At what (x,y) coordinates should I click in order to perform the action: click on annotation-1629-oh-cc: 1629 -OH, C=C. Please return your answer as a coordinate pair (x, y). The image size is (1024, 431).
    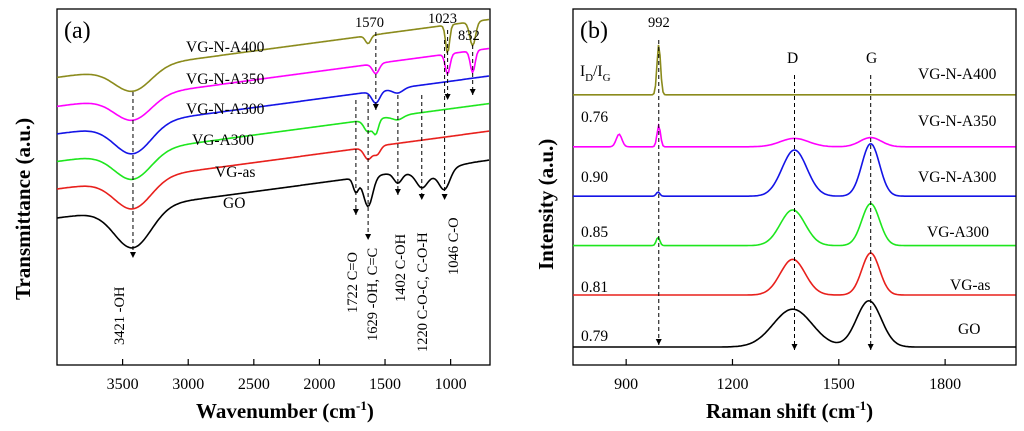
    Looking at the image, I should click on (373, 294).